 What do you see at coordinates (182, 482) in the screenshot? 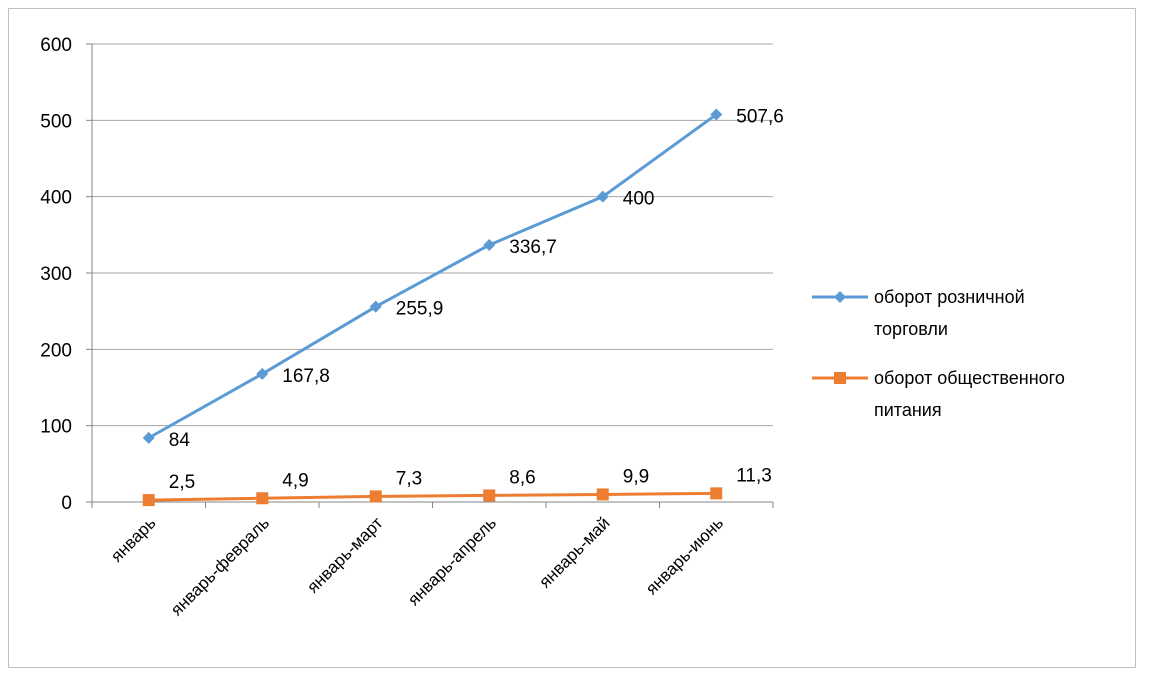
I see `data-label: 2,5` at bounding box center [182, 482].